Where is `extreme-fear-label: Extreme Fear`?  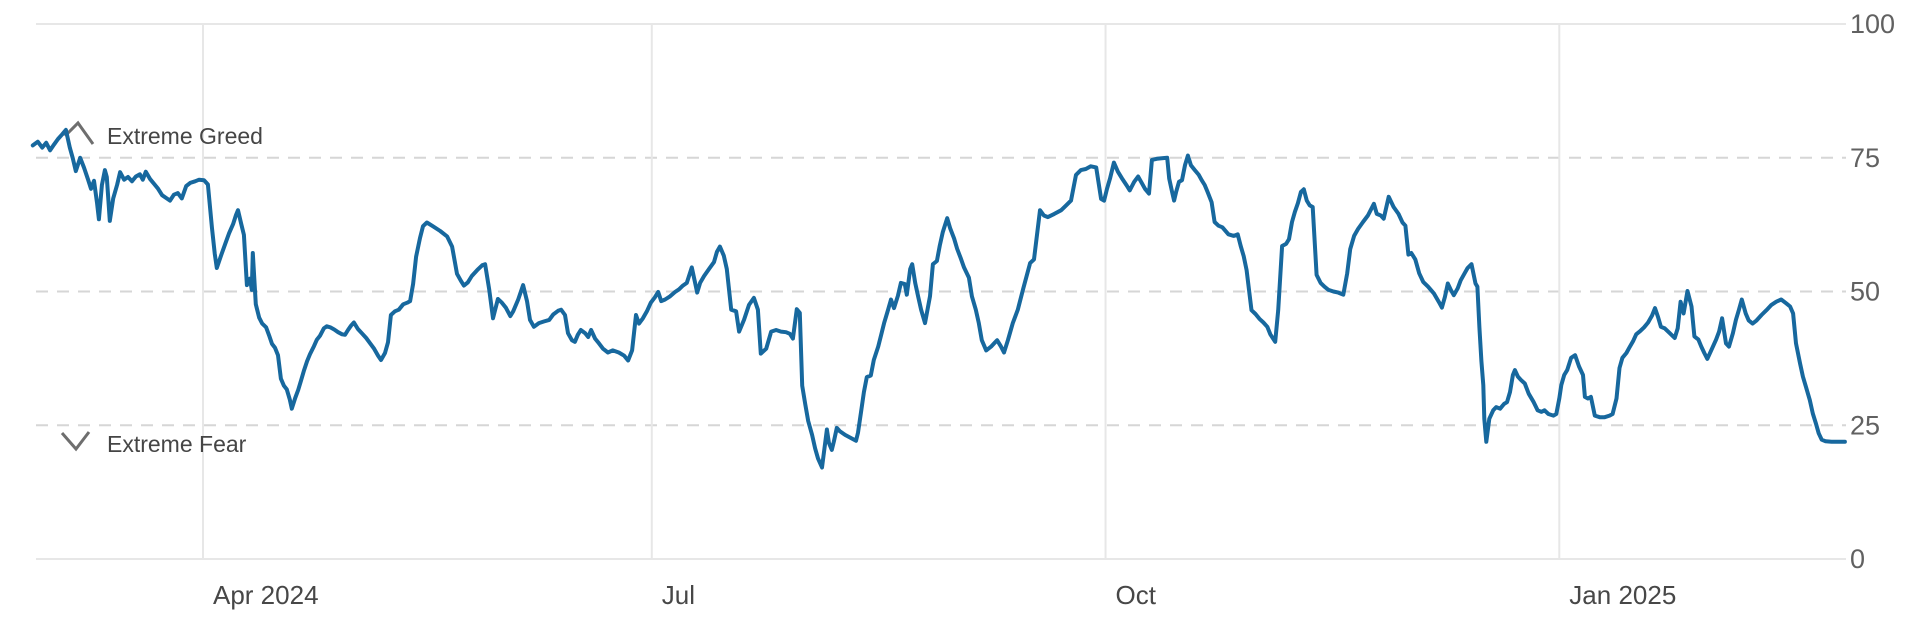 extreme-fear-label: Extreme Fear is located at coordinates (177, 444).